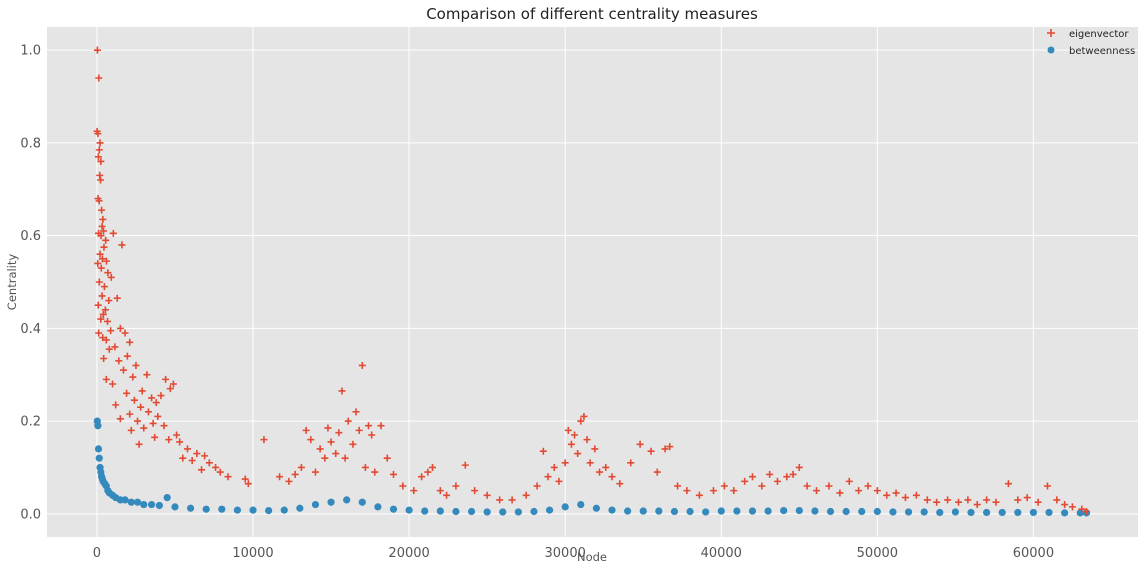 The width and height of the screenshot is (1144, 568). I want to click on legend-label-betweenness: betweenness, so click(1102, 51).